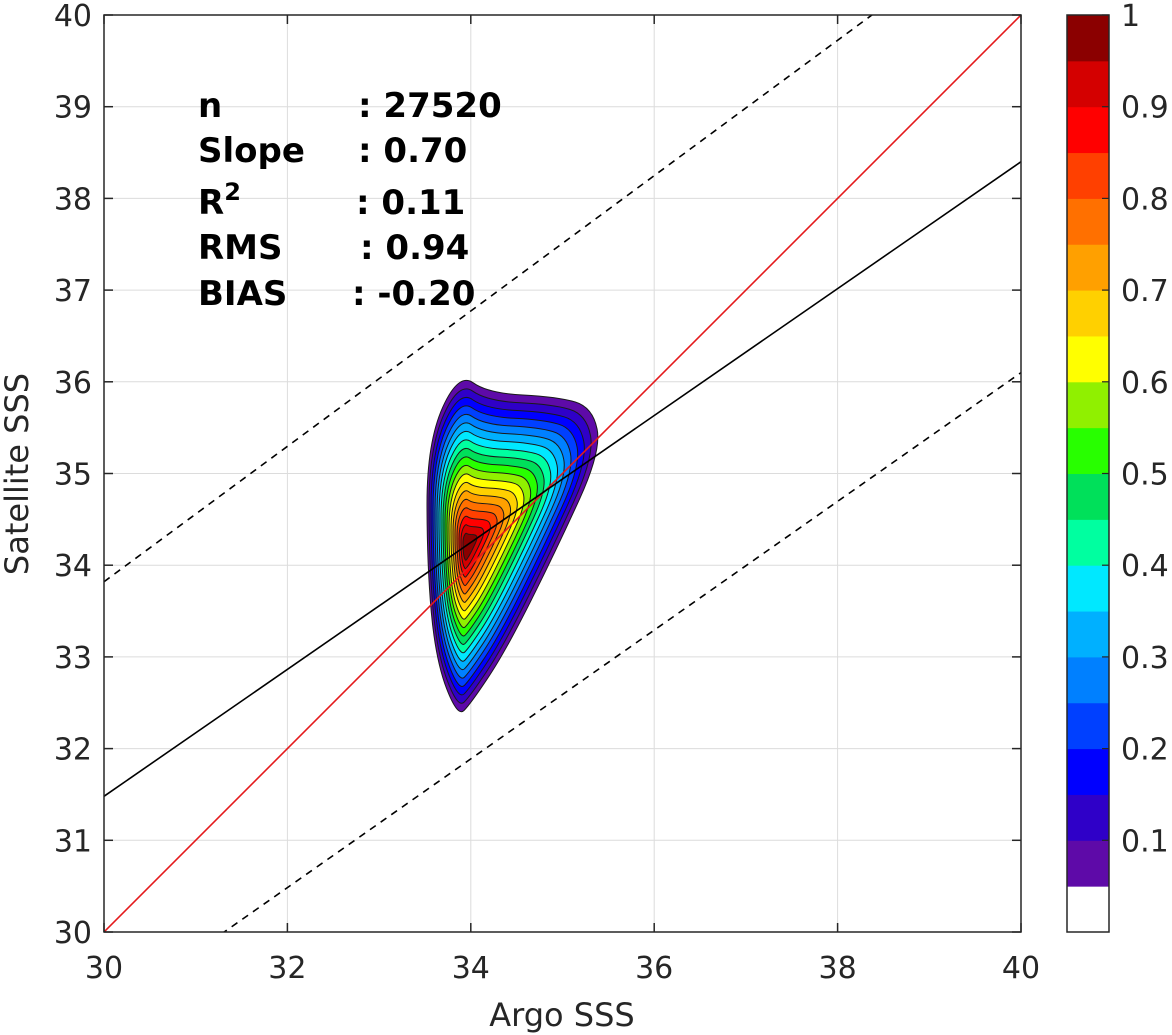 This screenshot has height=1035, width=1172. What do you see at coordinates (413, 294) in the screenshot?
I see `stat-value-4: : -0.20` at bounding box center [413, 294].